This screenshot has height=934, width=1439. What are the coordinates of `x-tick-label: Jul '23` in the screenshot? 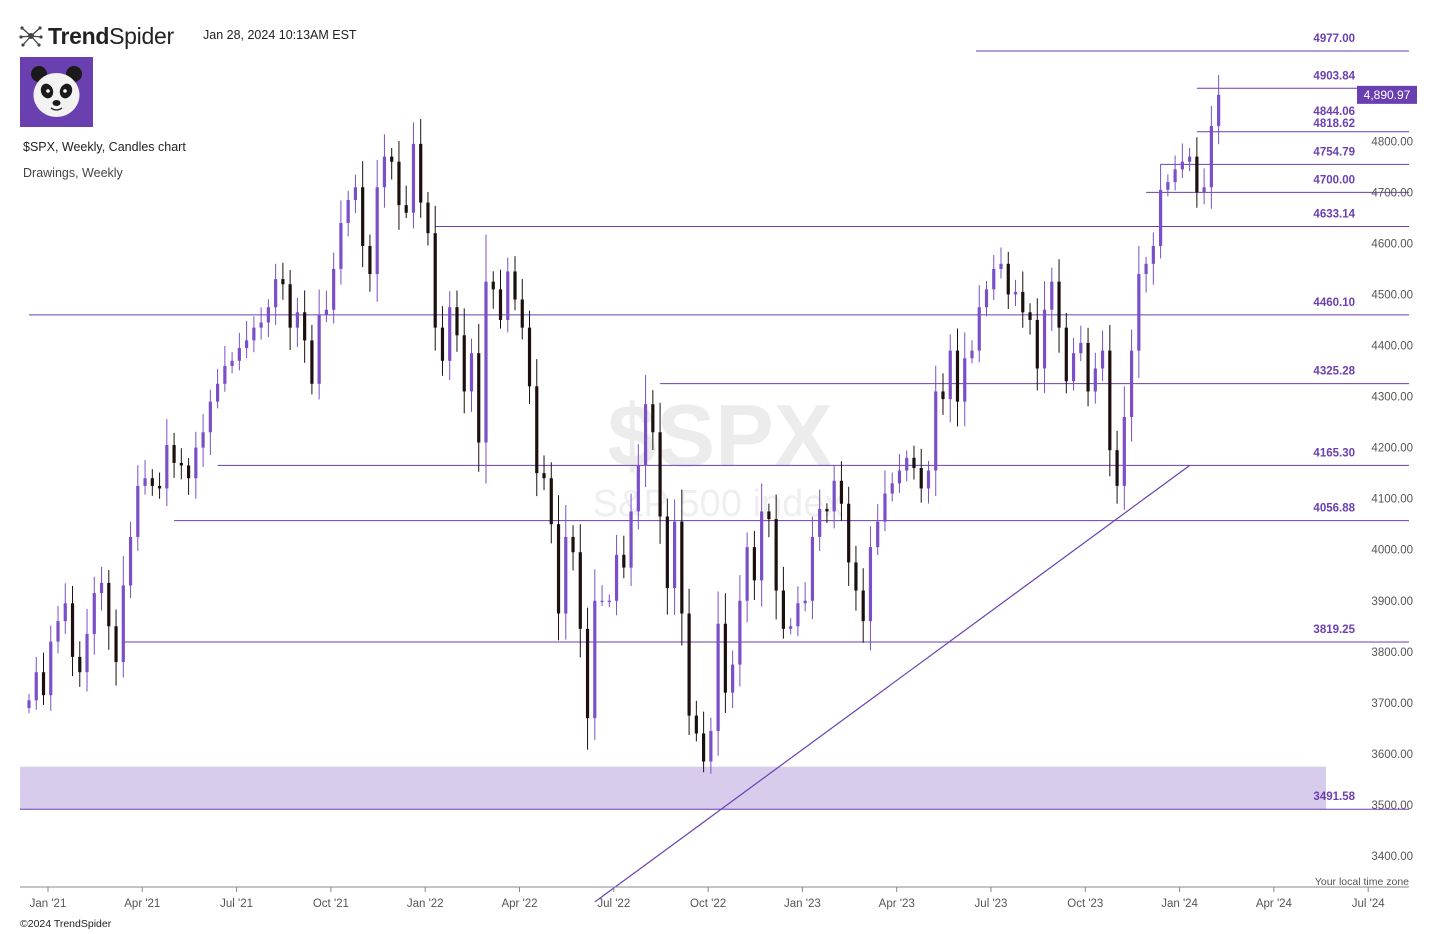 It's located at (991, 904).